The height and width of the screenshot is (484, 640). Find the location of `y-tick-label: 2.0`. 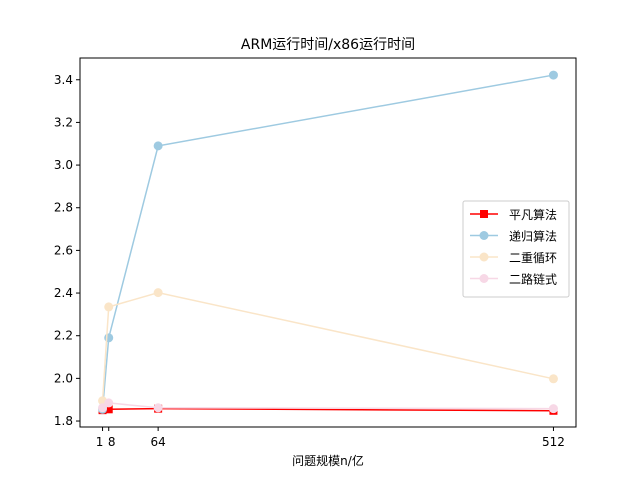

y-tick-label: 2.0 is located at coordinates (63, 378).